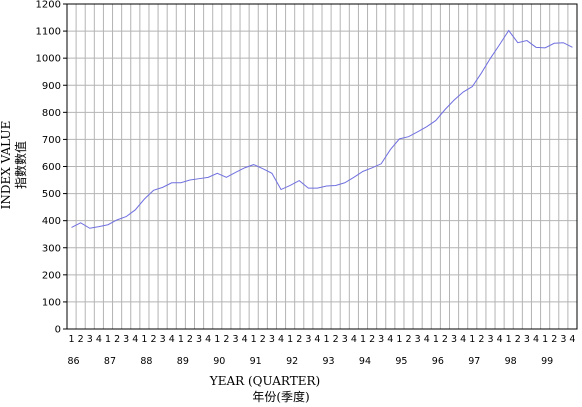 The width and height of the screenshot is (582, 407). I want to click on y-tick-label: 200, so click(51, 275).